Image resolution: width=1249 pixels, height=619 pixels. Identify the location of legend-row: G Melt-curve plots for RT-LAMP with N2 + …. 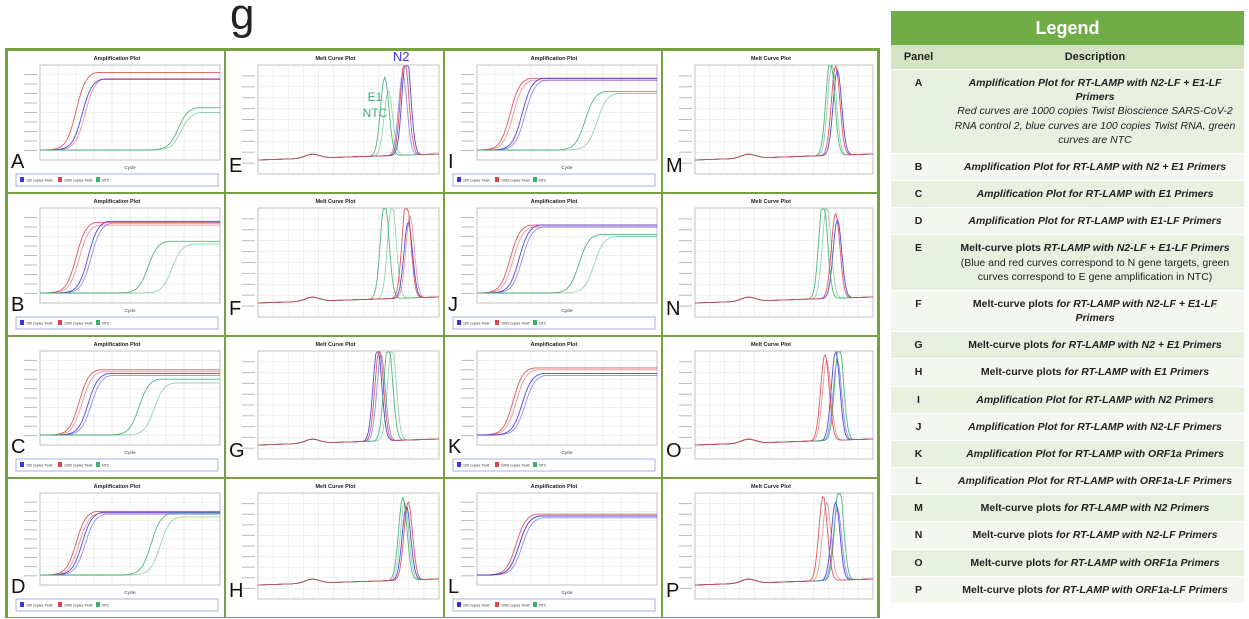
(1067, 346).